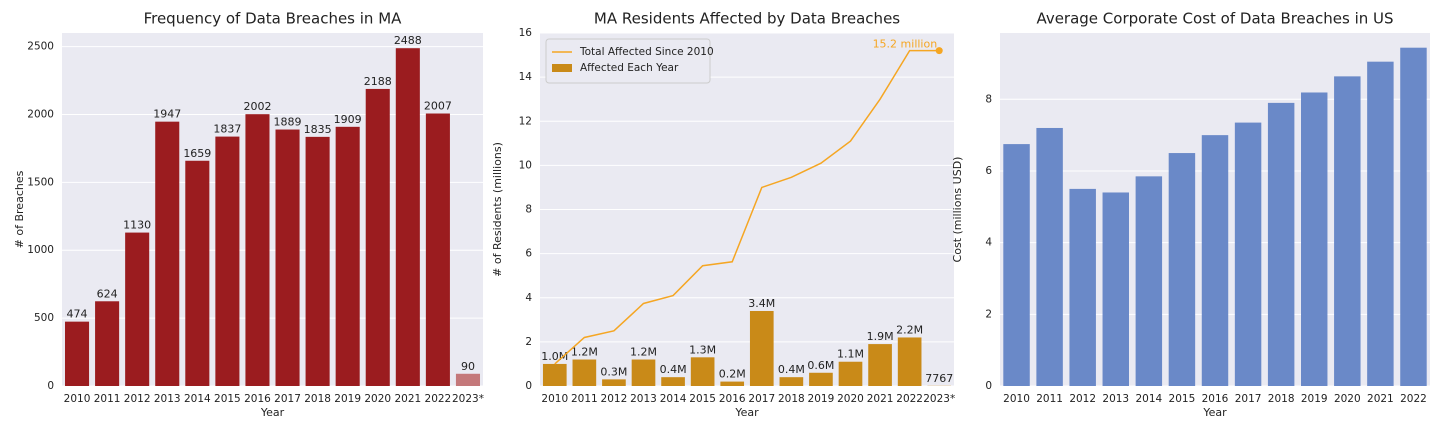 Image resolution: width=1440 pixels, height=432 pixels. I want to click on data-label: 1947, so click(167, 114).